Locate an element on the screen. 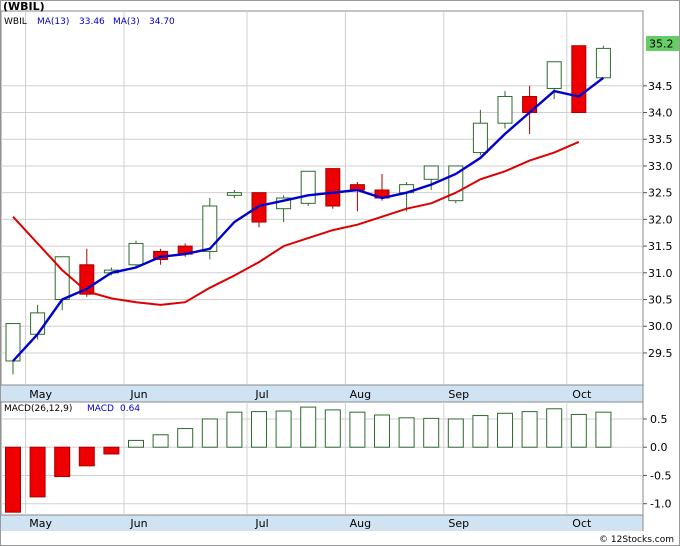 Image resolution: width=680 pixels, height=546 pixels. macd-legend-value: 0.64 is located at coordinates (130, 409).